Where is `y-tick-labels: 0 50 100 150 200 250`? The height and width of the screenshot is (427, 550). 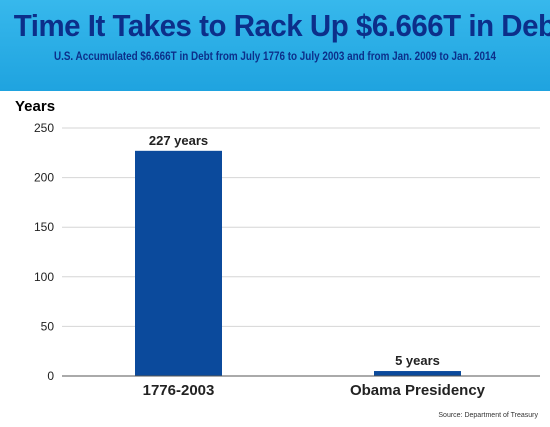 y-tick-labels: 0 50 100 150 200 250 is located at coordinates (44, 252).